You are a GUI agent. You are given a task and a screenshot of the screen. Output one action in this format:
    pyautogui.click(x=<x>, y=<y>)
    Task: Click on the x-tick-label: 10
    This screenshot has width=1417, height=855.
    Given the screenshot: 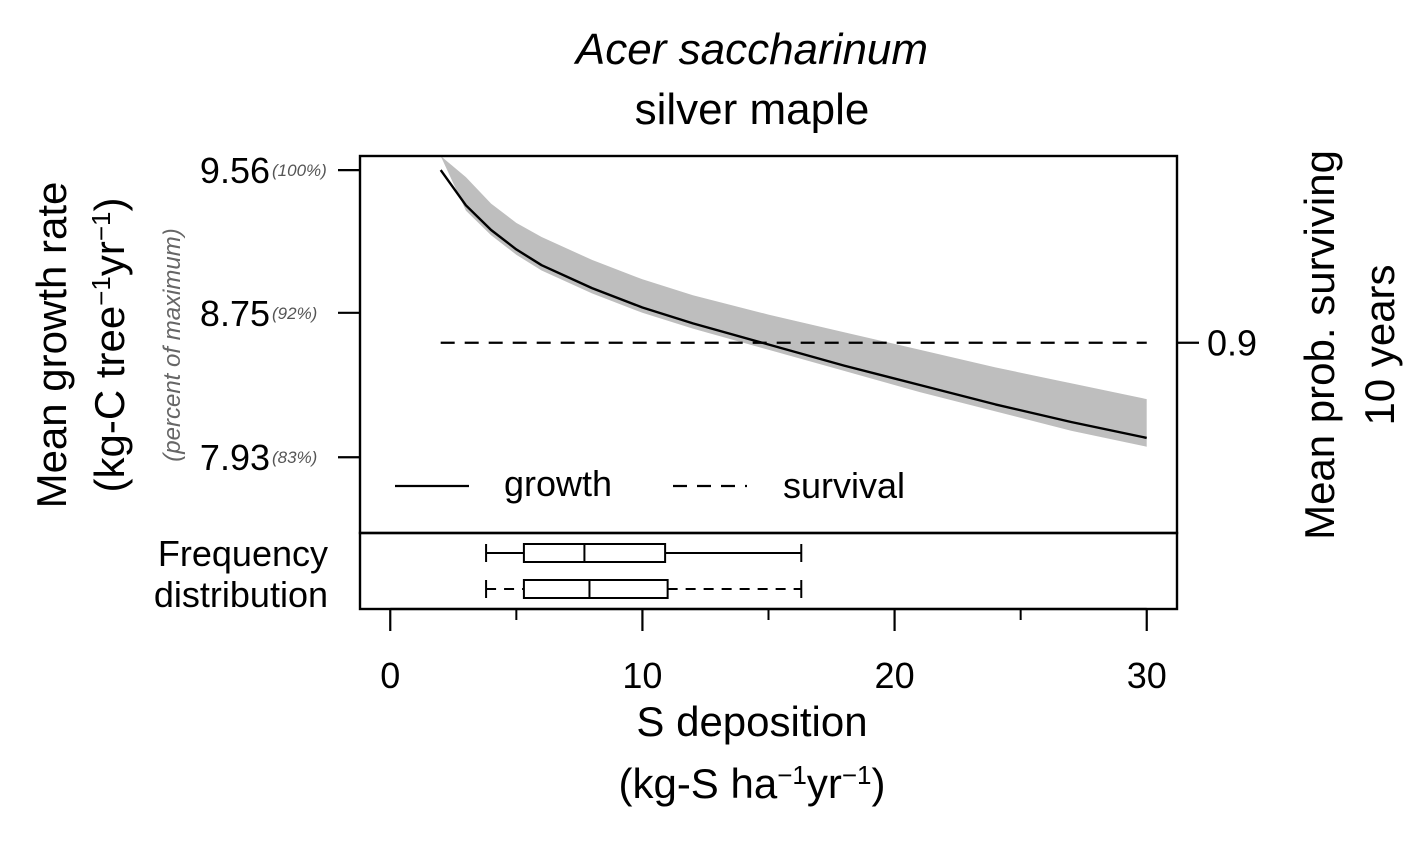 What is the action you would take?
    pyautogui.click(x=642, y=675)
    